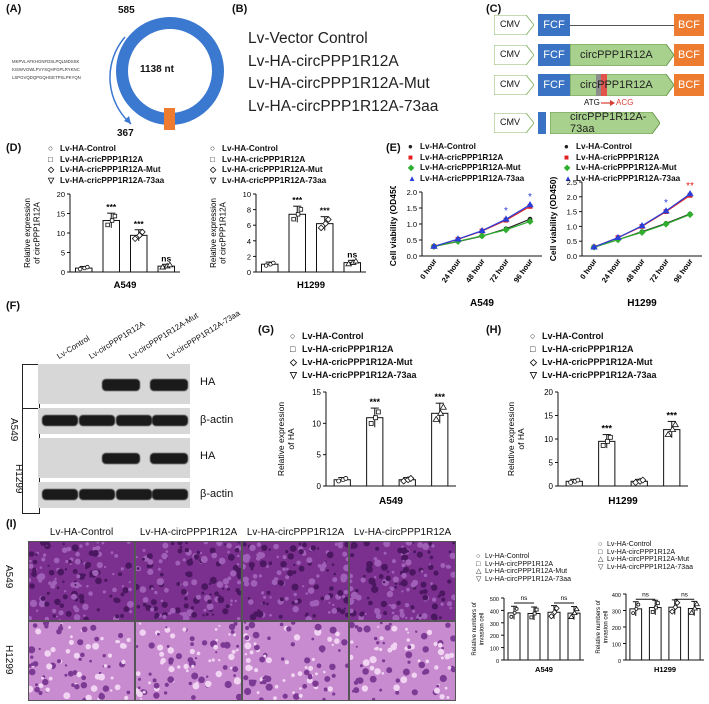 Image resolution: width=709 pixels, height=704 pixels. Describe the element at coordinates (588, 269) in the screenshot. I see `x-tick-label: 0 hour` at that location.